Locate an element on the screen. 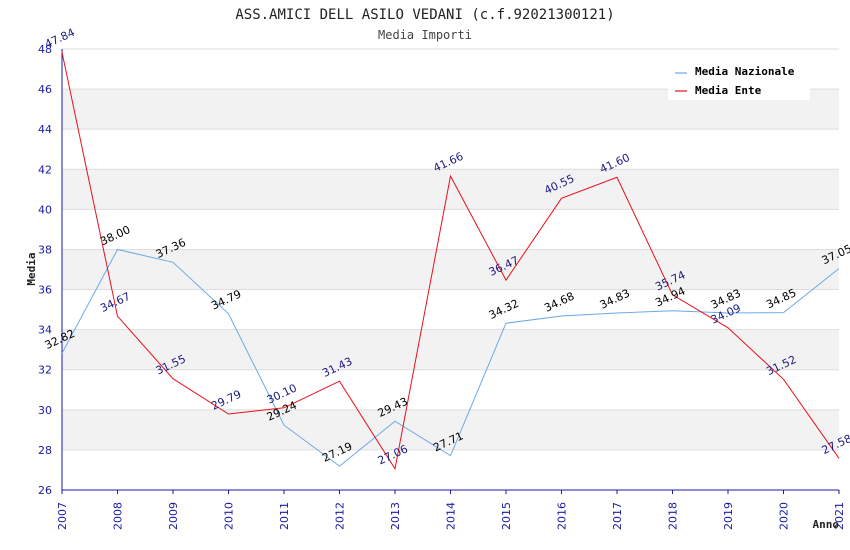 Image resolution: width=850 pixels, height=550 pixels. x-tick-label: 2017 is located at coordinates (617, 516).